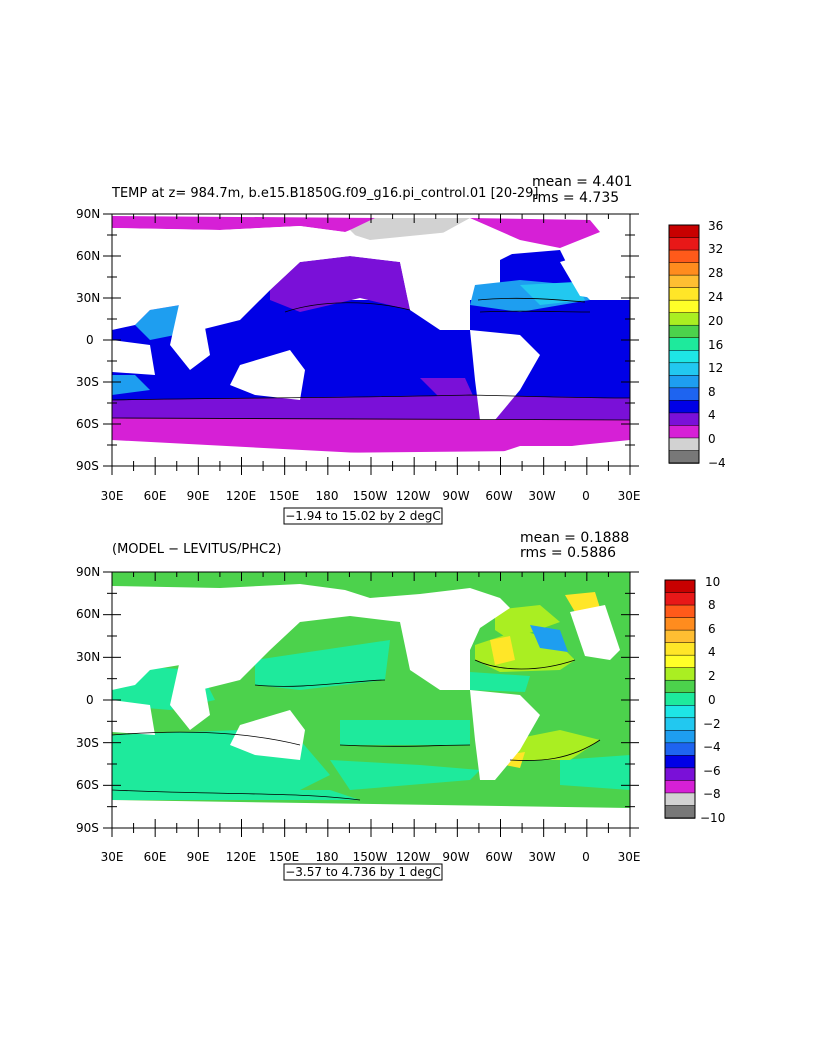 This screenshot has width=818, height=1055. What do you see at coordinates (87, 785) in the screenshot?
I see `bottom-lat-label: 60S` at bounding box center [87, 785].